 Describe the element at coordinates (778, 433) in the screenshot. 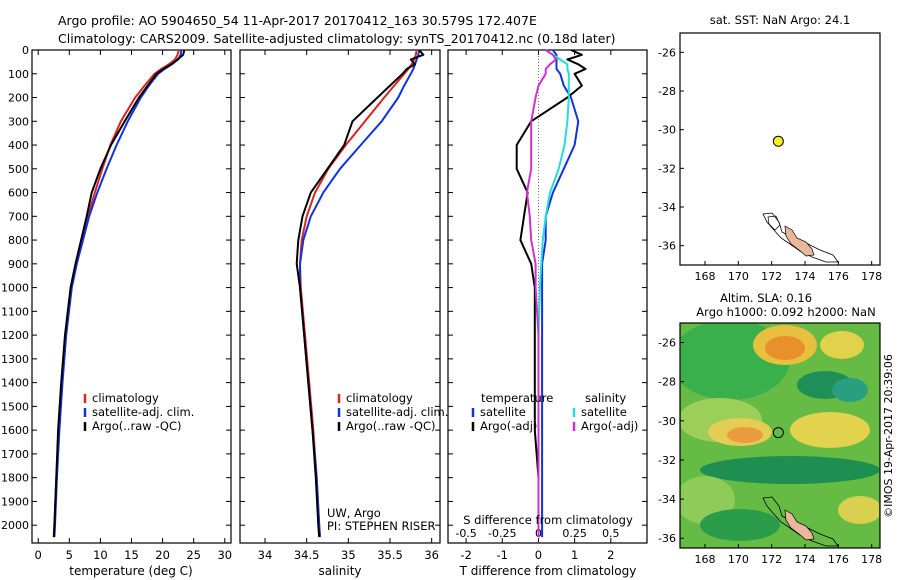

I see `argo-float-position-marker` at that location.